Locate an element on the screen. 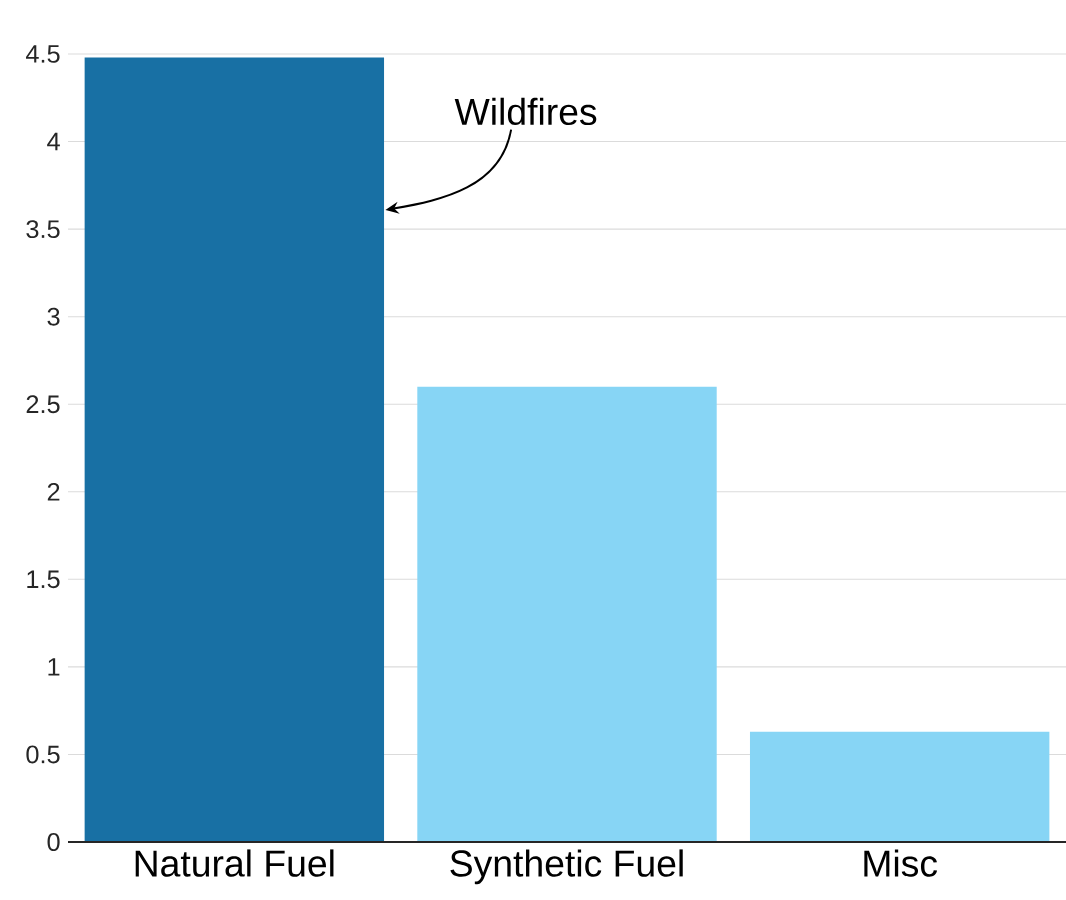 This screenshot has width=1066, height=900. y-tick-label: 3.5 is located at coordinates (43, 229).